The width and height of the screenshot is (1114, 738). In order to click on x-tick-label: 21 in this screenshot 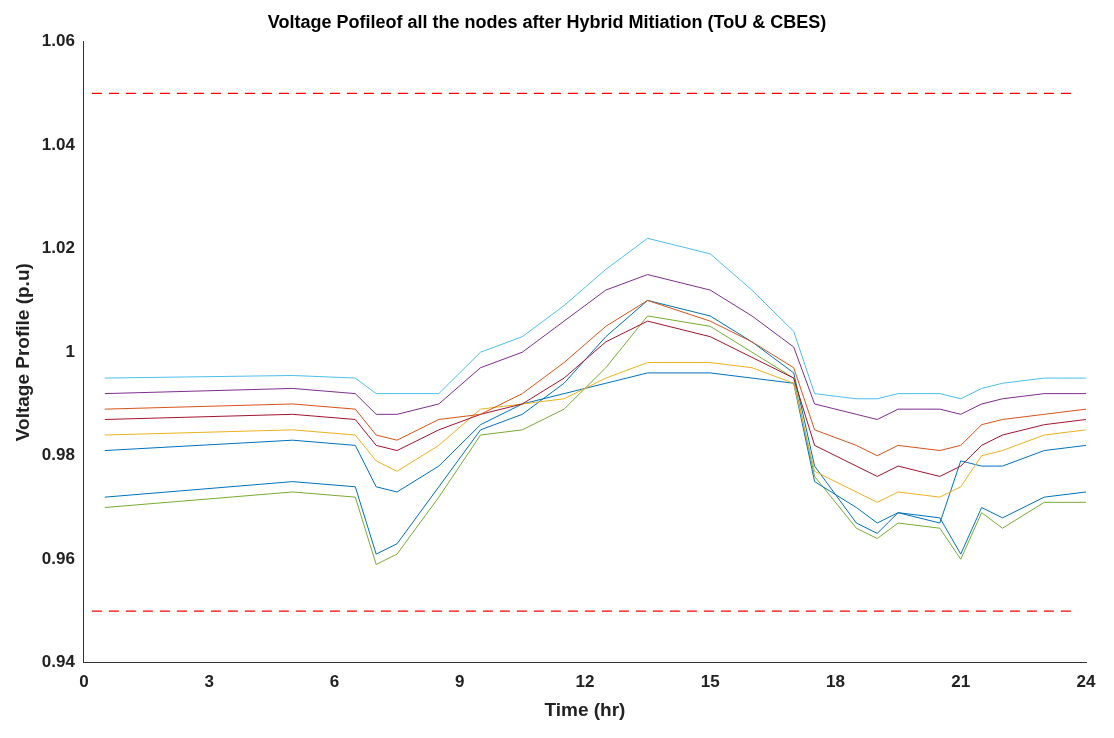, I will do `click(961, 681)`.